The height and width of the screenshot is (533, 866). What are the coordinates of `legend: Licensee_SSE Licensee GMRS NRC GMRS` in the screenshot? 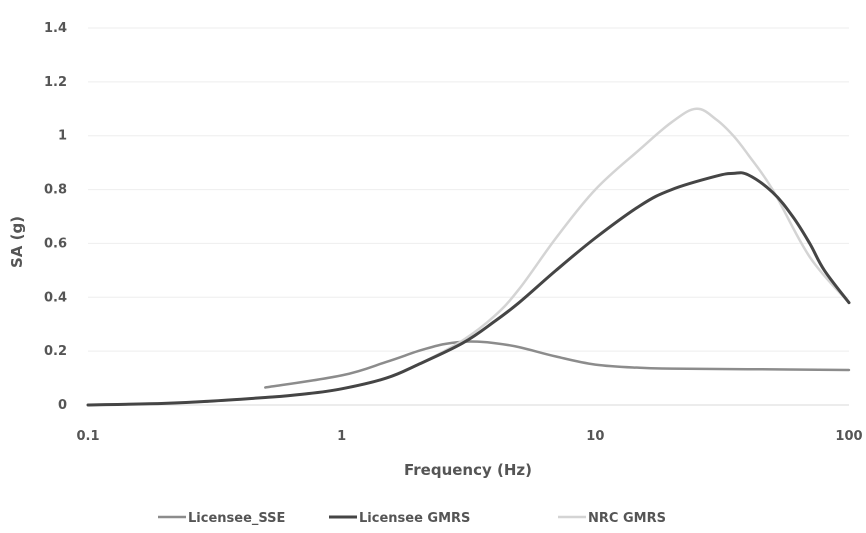 It's located at (412, 518).